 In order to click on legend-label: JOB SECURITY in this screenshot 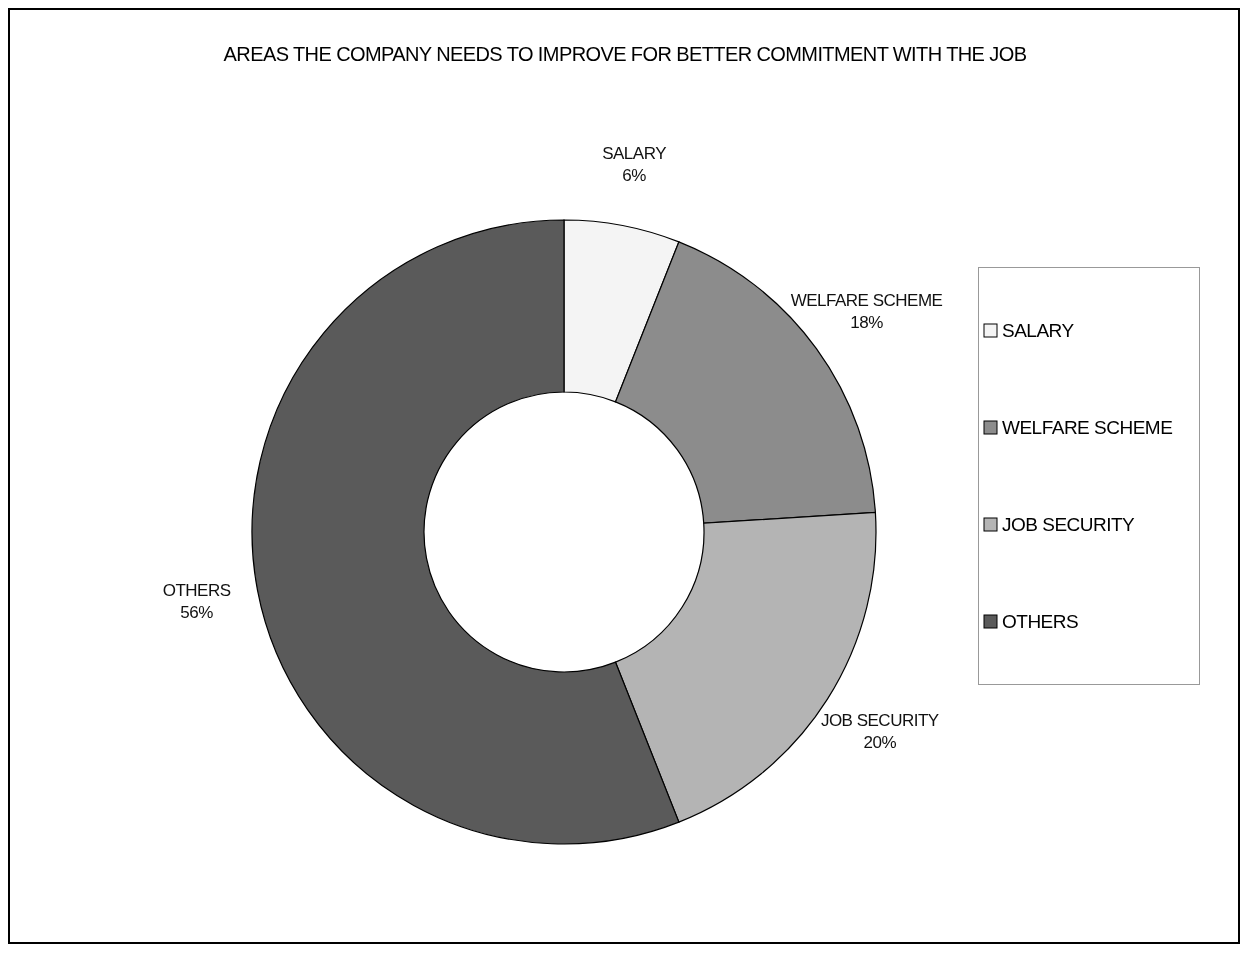, I will do `click(1068, 524)`.